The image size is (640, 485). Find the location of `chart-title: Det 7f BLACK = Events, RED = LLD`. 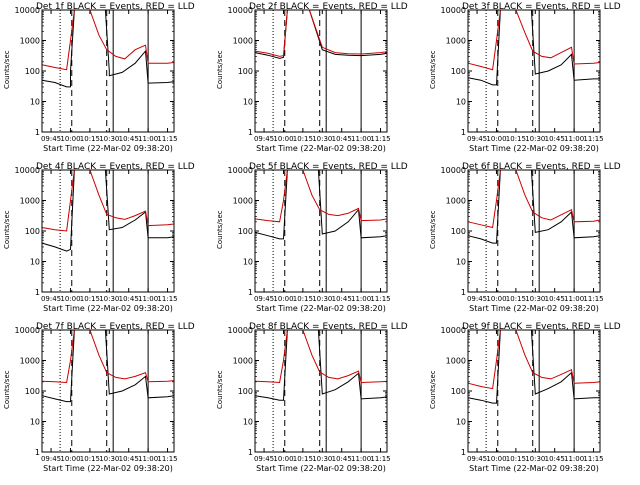

chart-title: Det 7f BLACK = Events, RED = LLD is located at coordinates (115, 327).